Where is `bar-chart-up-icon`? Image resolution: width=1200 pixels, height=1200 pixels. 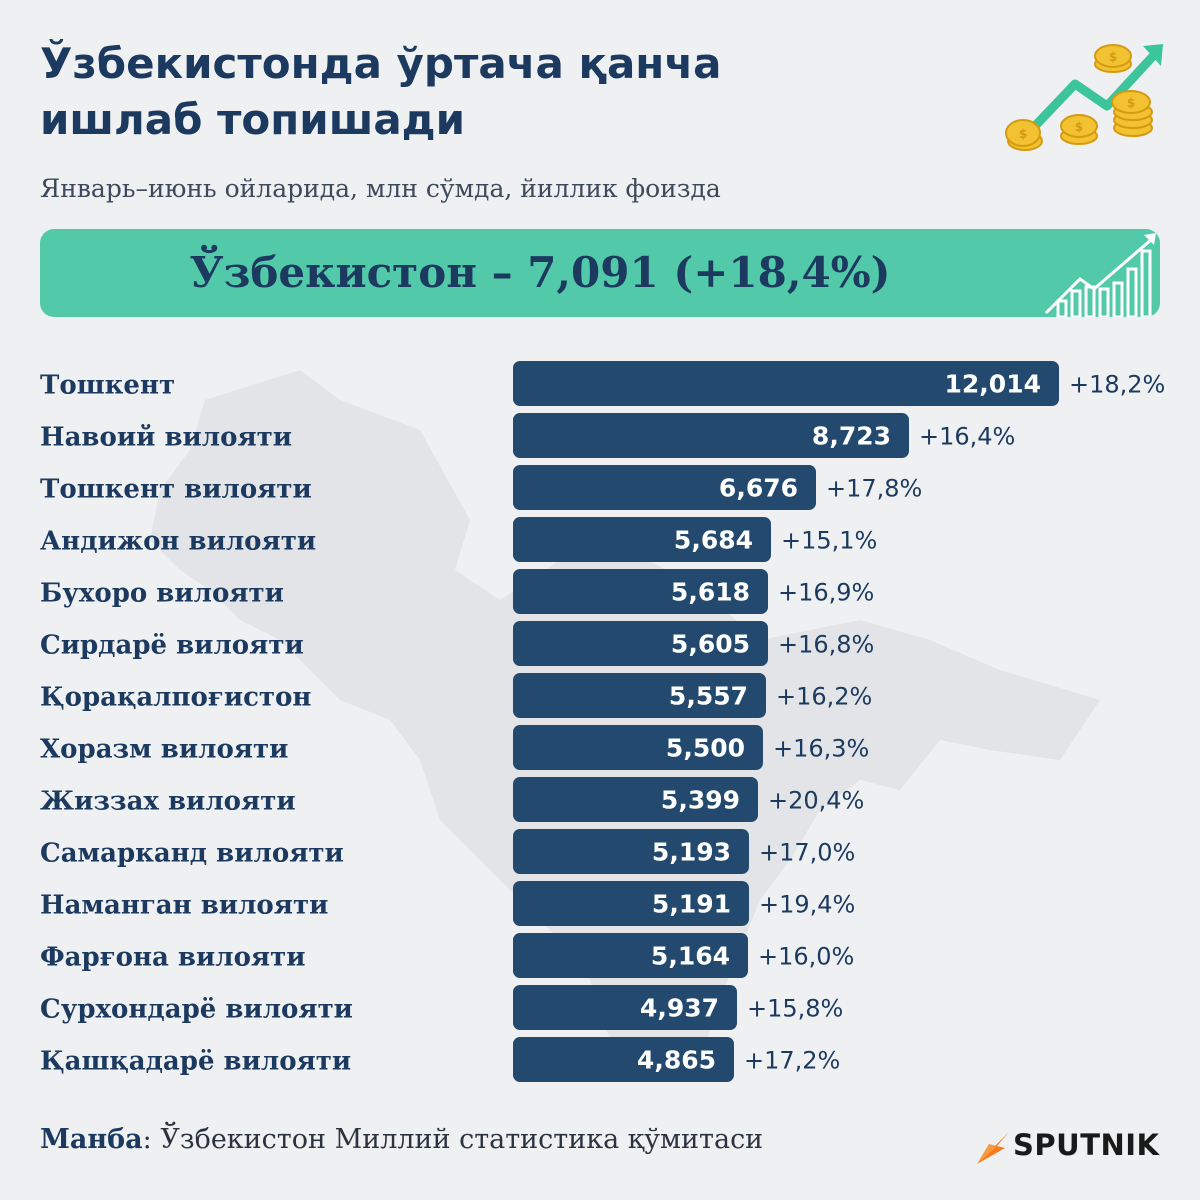 bar-chart-up-icon is located at coordinates (1100, 275).